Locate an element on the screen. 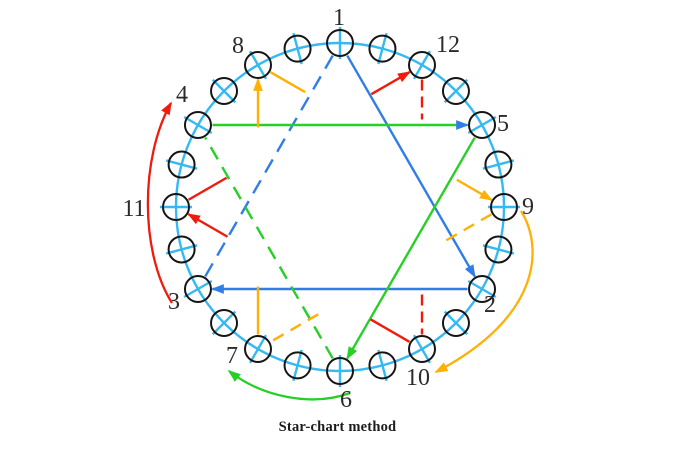 This screenshot has width=675, height=452. node-label-3: 3 is located at coordinates (174, 302).